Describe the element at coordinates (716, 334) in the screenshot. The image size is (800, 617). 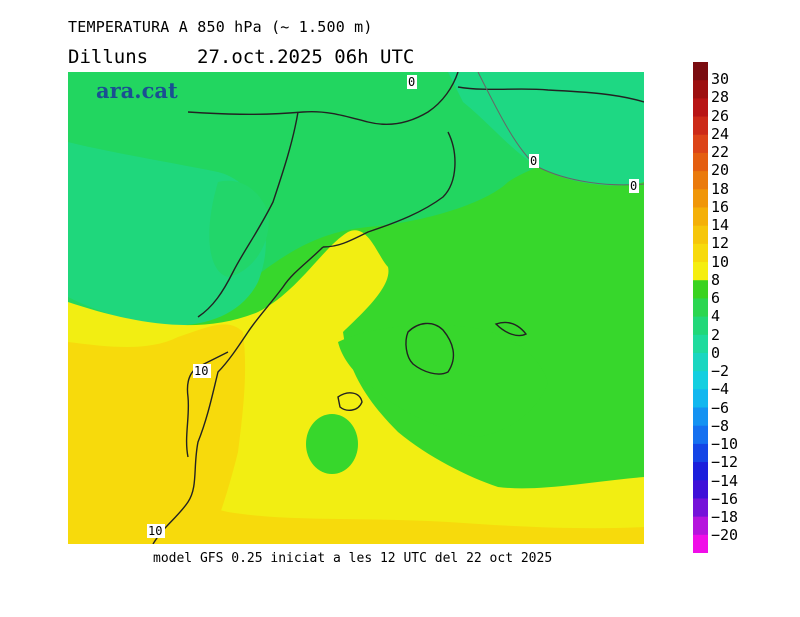
I see `color-scale-label: 2` at that location.